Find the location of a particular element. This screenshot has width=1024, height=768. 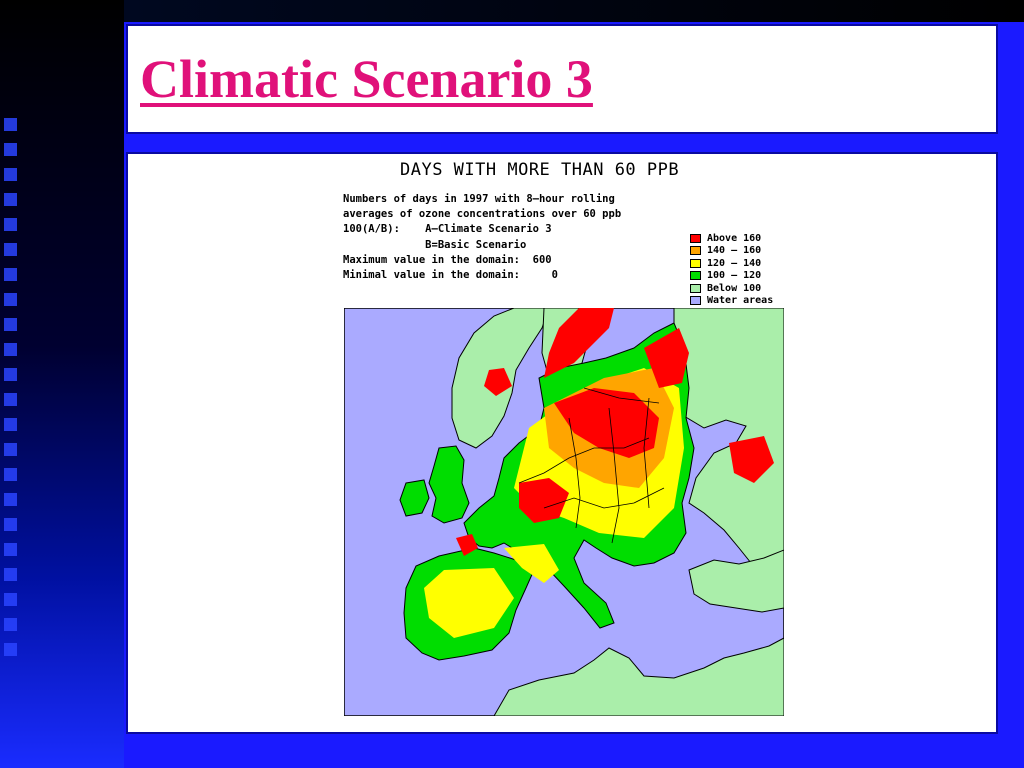

legend-item: 140 — 160 is located at coordinates (731, 251).